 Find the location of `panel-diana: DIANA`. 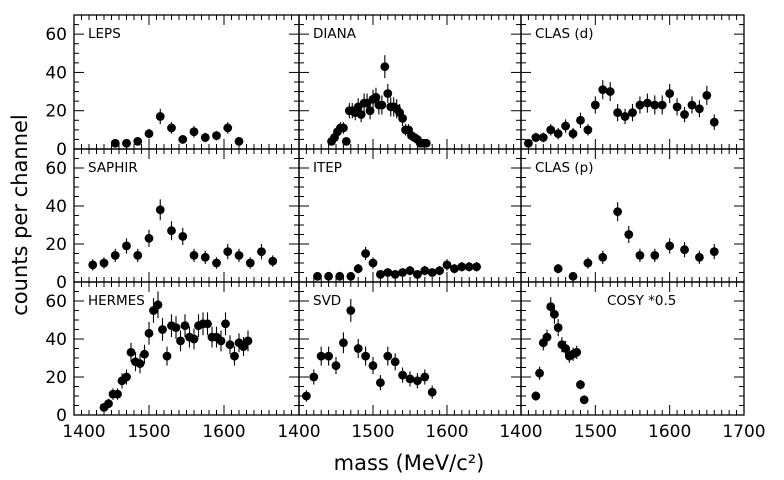

panel-diana: DIANA is located at coordinates (410, 82).